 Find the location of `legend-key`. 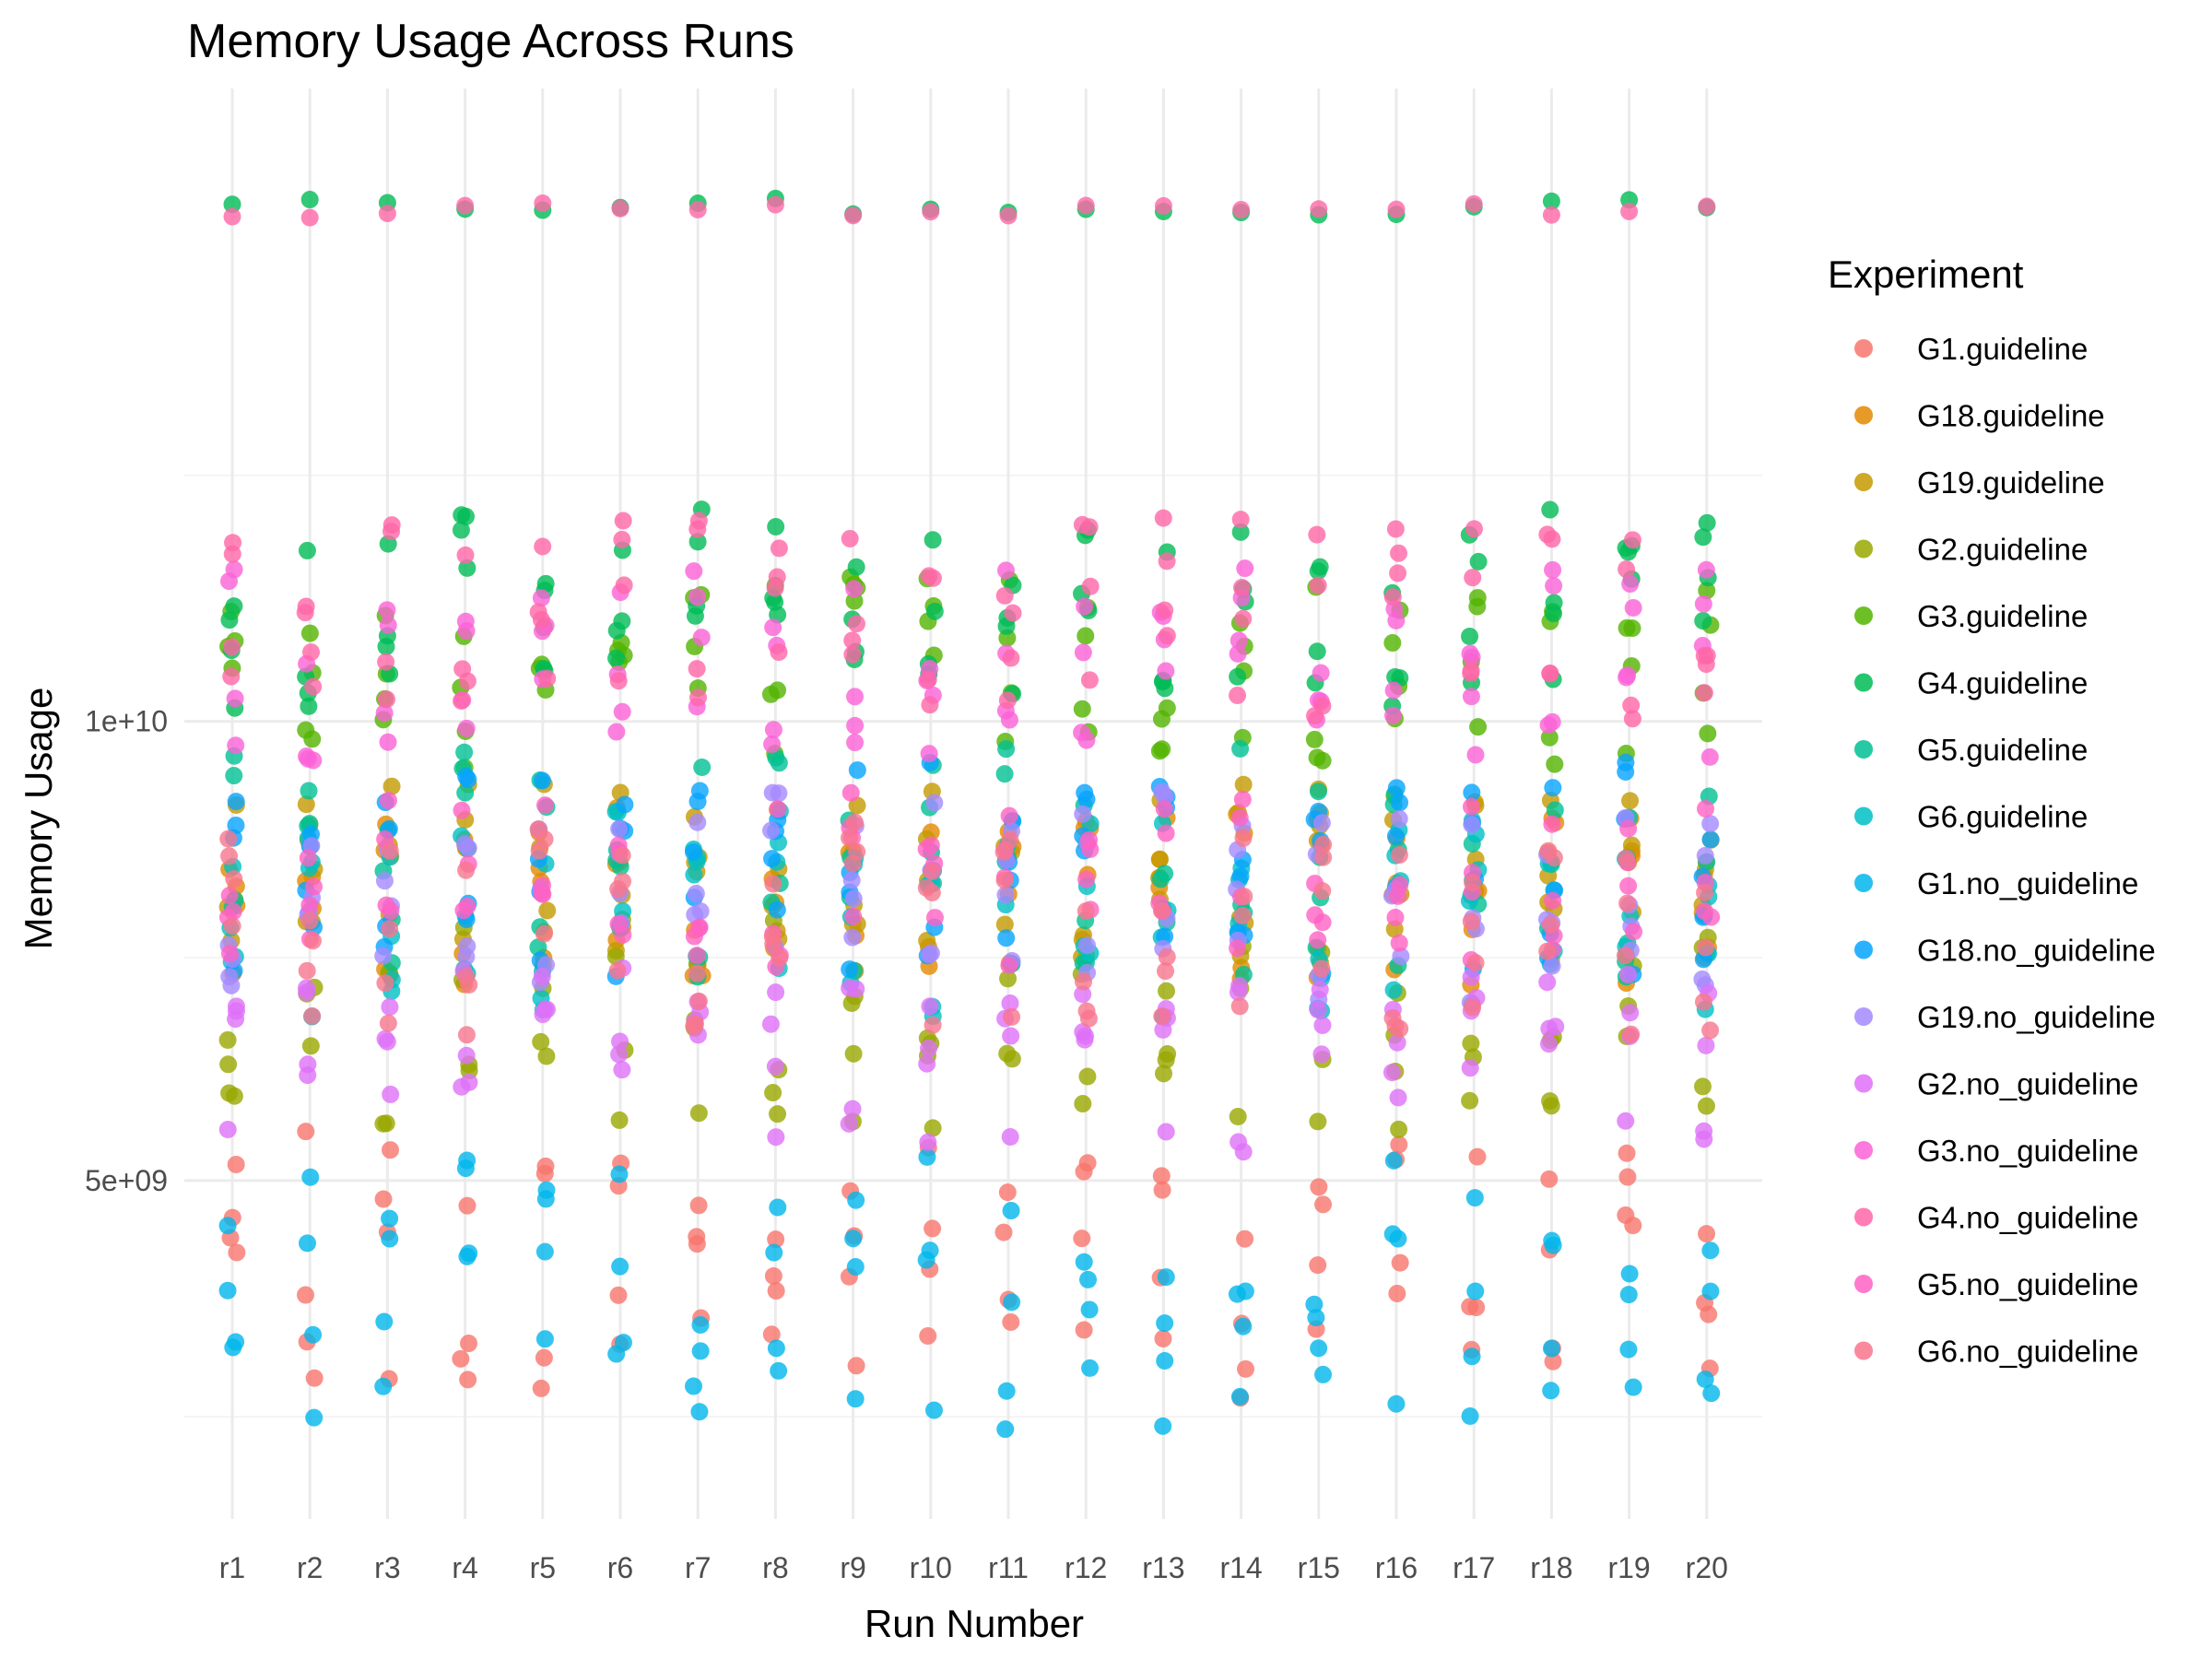

legend-key is located at coordinates (1863, 1217).